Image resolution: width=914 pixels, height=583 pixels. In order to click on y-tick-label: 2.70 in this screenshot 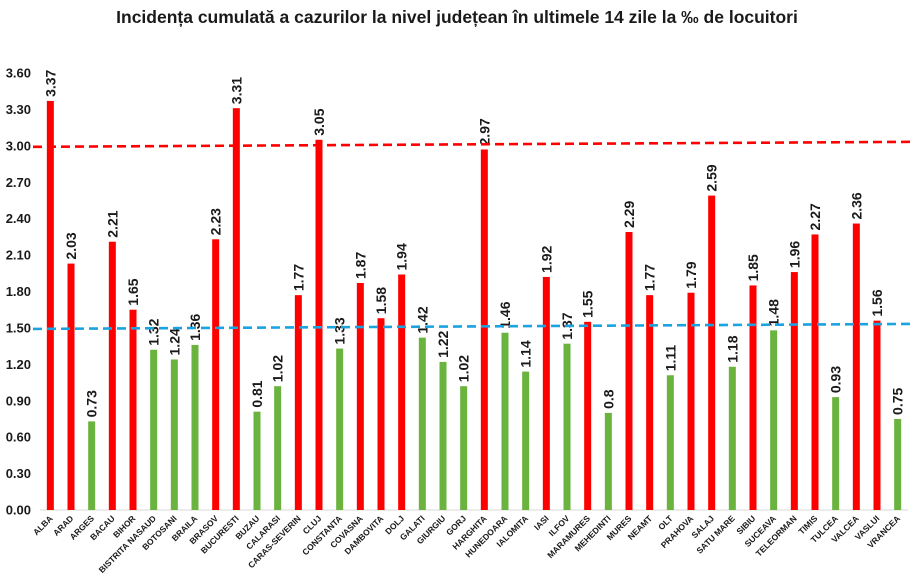, I will do `click(18, 182)`.